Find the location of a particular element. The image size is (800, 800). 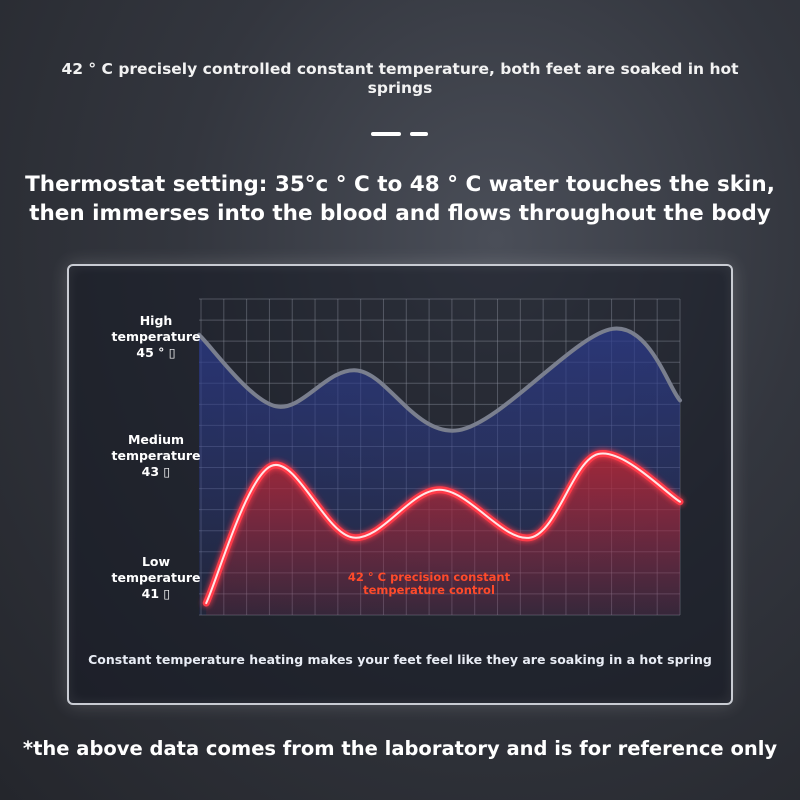

annotation-line2: temperature control is located at coordinates (429, 590).